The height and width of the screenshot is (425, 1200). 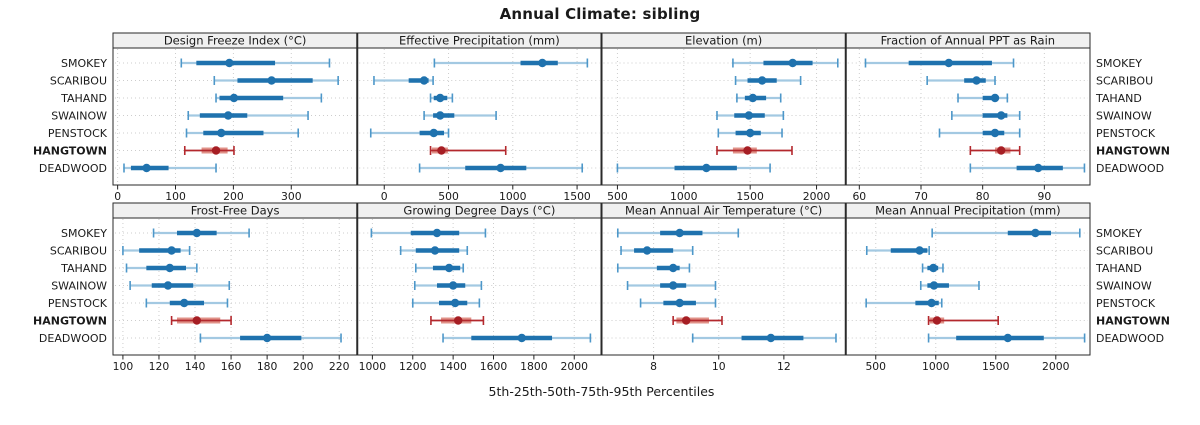 I want to click on axis-tick-label: 1400, so click(x=453, y=366).